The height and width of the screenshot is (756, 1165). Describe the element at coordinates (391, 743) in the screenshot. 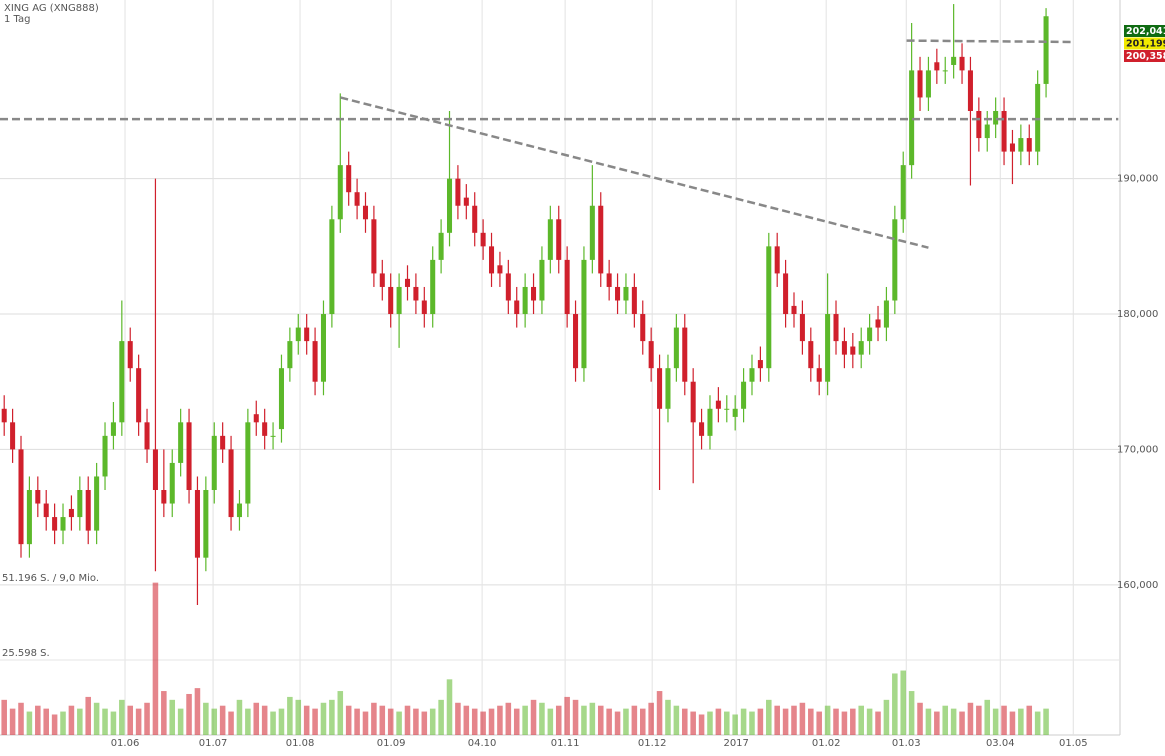

I see `x-tick-label: 01.09` at that location.